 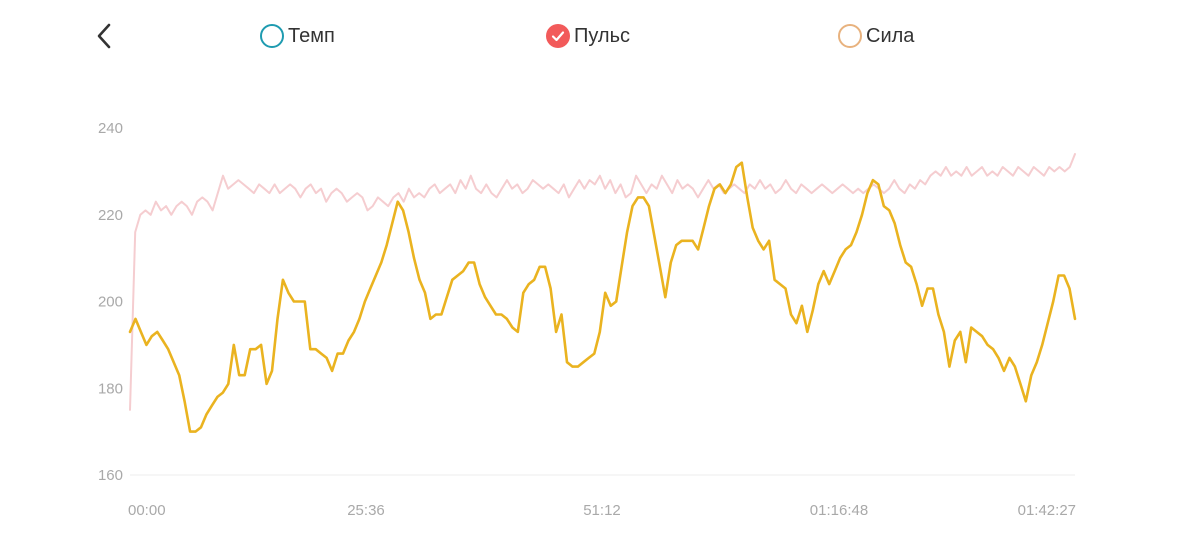 What do you see at coordinates (366, 510) in the screenshot?
I see `x-tick-label: 25:36` at bounding box center [366, 510].